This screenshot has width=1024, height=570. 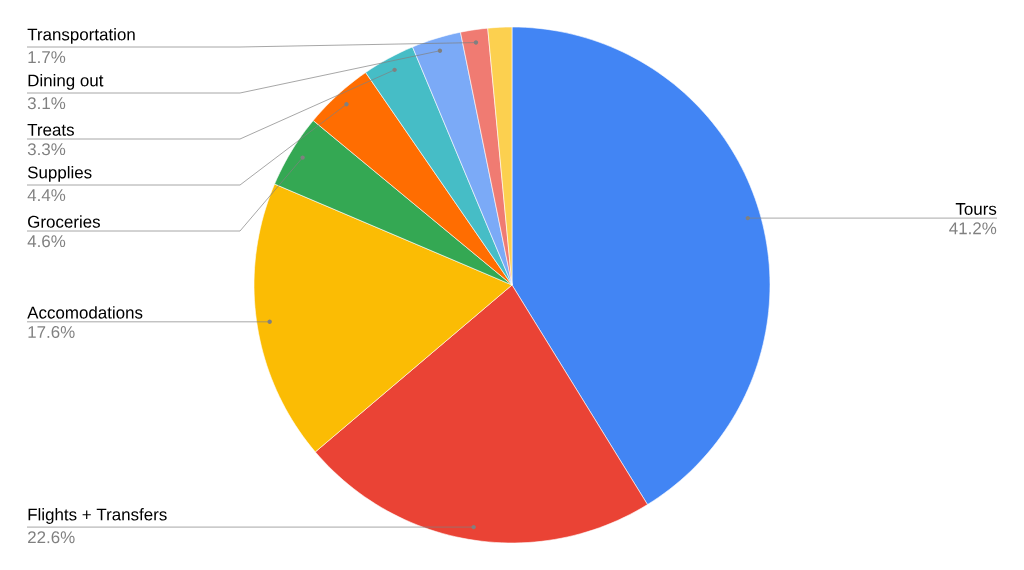 I want to click on data-label: 3.1%, so click(x=46, y=103).